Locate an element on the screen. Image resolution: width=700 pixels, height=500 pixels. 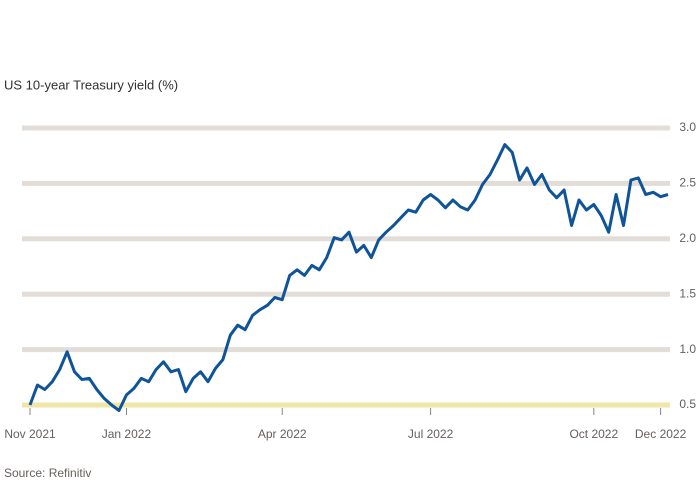
x-tick-label: Jul 2022 is located at coordinates (431, 434).